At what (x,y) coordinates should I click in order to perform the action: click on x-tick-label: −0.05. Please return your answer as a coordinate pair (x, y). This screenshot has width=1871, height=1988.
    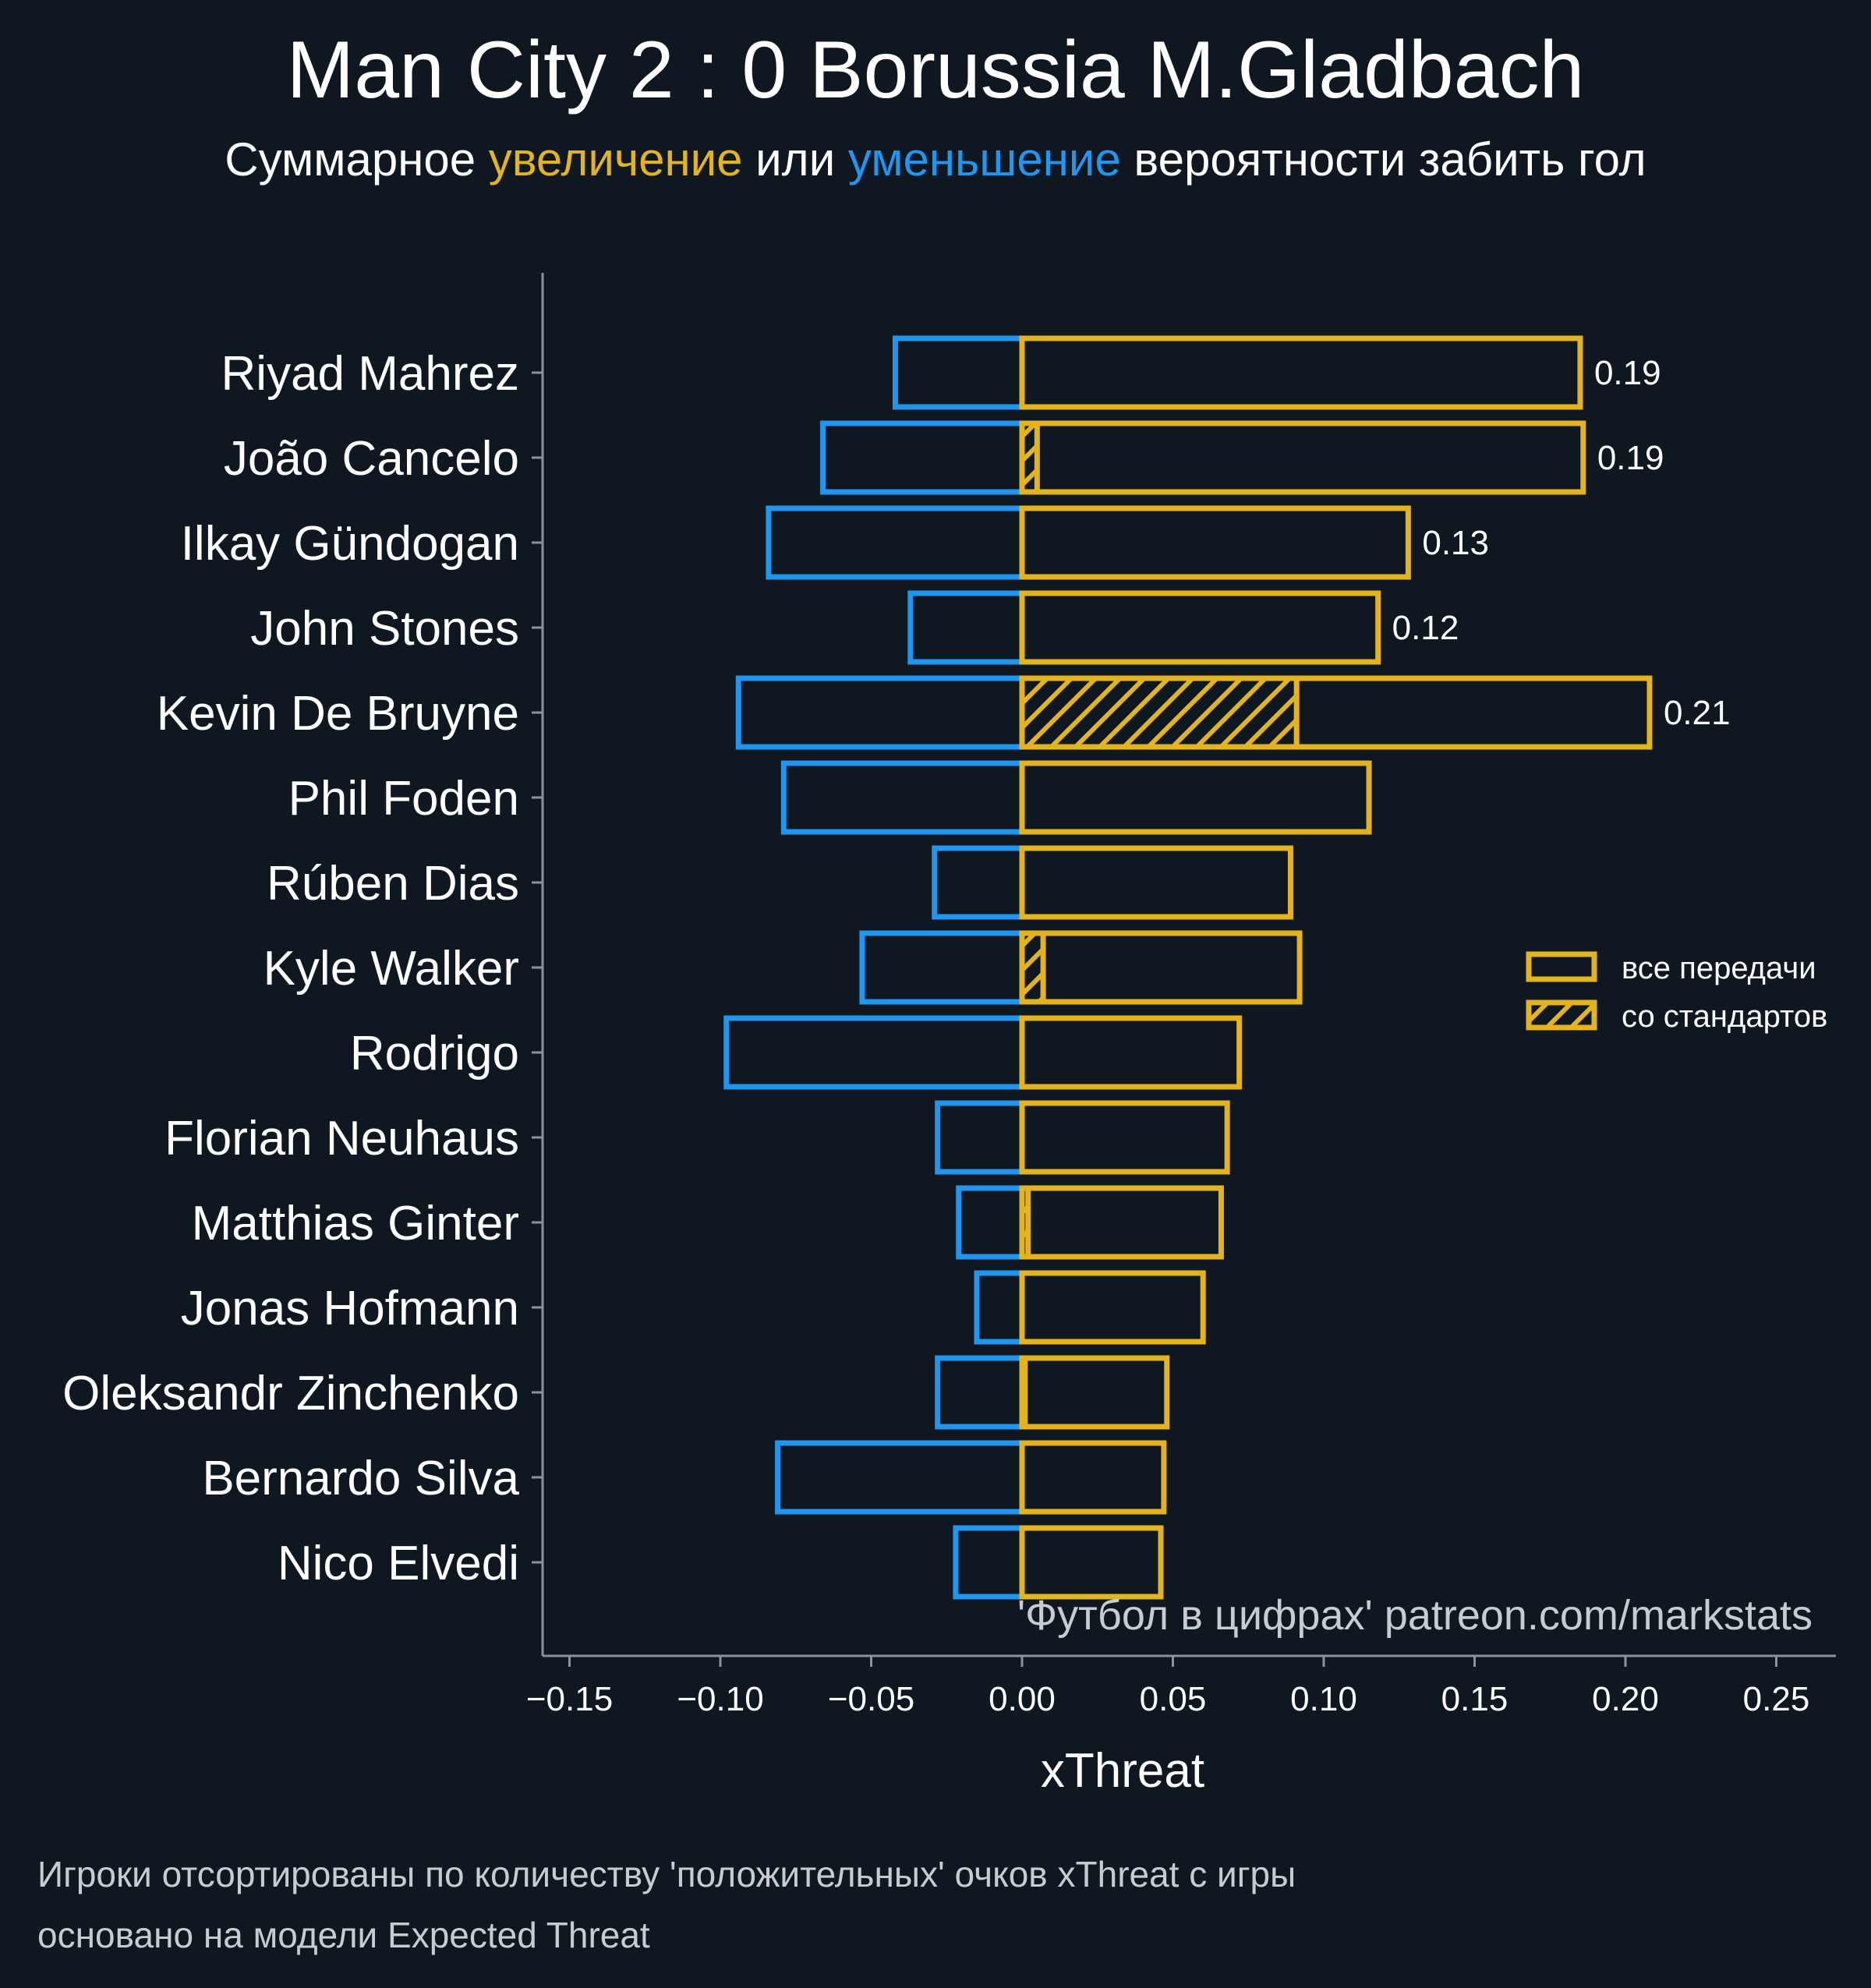
    Looking at the image, I should click on (871, 1699).